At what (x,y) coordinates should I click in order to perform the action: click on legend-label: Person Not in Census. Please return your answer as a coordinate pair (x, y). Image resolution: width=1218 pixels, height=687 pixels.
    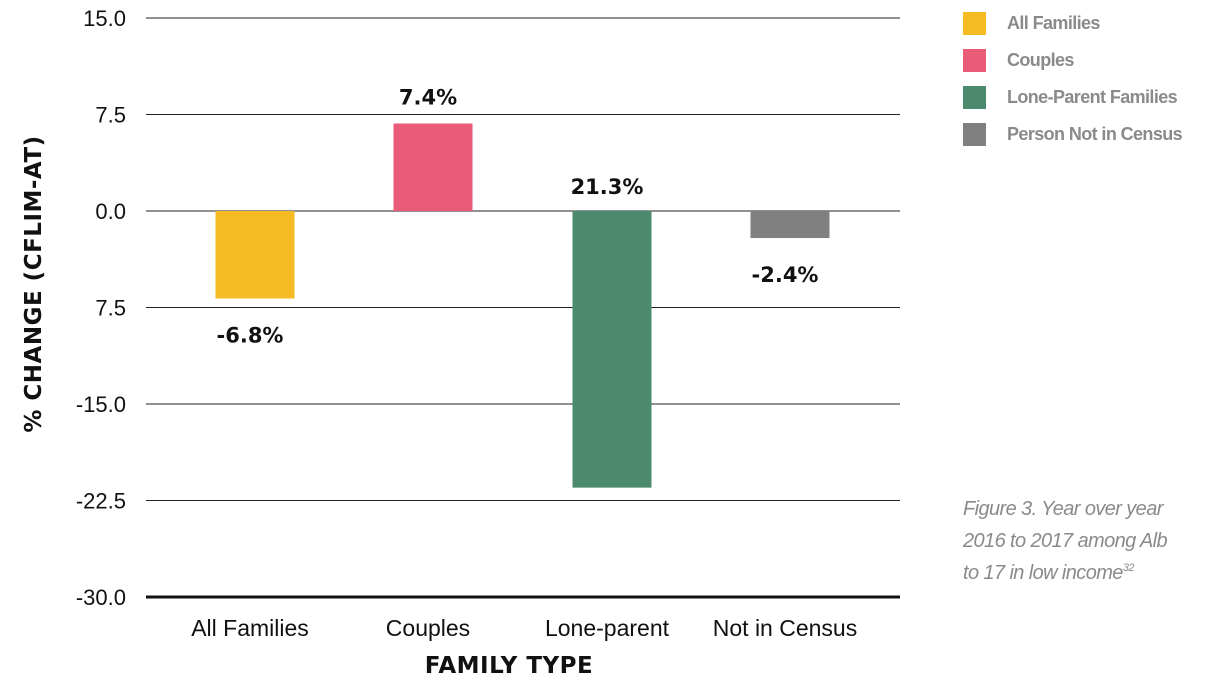
    Looking at the image, I should click on (1095, 133).